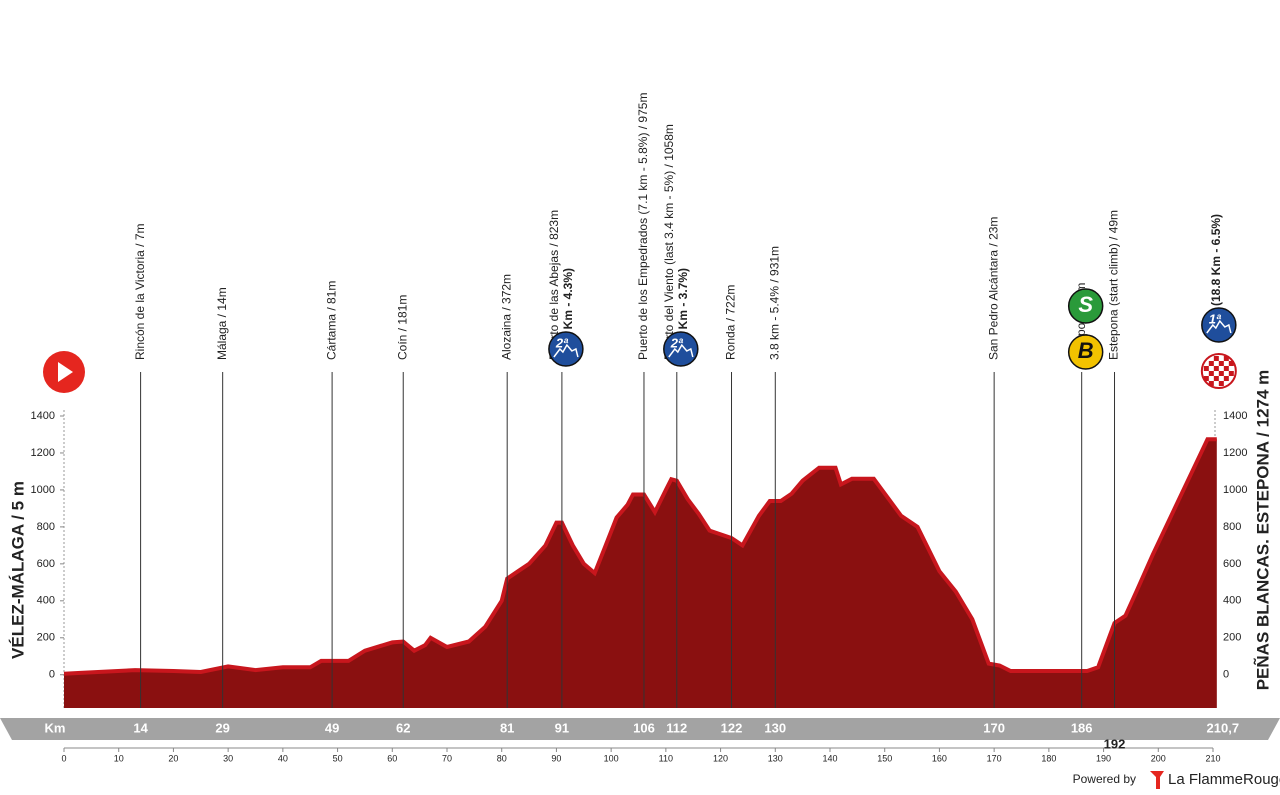 The height and width of the screenshot is (795, 1280). Describe the element at coordinates (331, 320) in the screenshot. I see `waypoint-label: Cártama / 81m` at that location.